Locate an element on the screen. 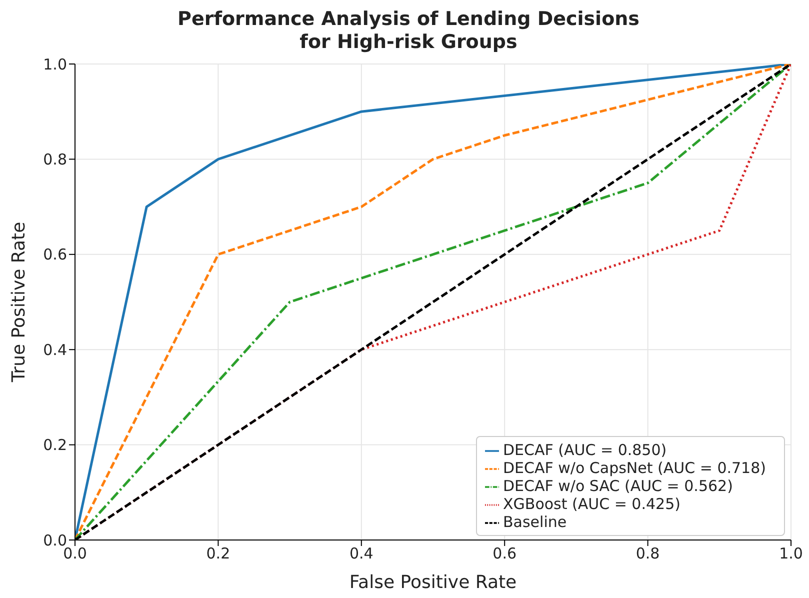 The height and width of the screenshot is (598, 809). legend-label: DECAF w/o SAC (AUC = 0.562) is located at coordinates (618, 486).